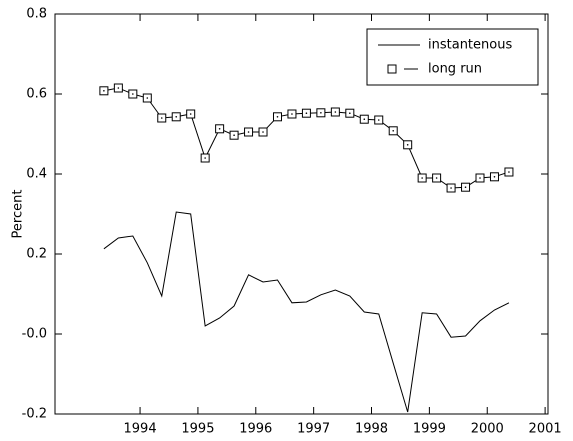 The image size is (573, 441). What do you see at coordinates (545, 429) in the screenshot?
I see `x-tick-label: 2001` at bounding box center [545, 429].